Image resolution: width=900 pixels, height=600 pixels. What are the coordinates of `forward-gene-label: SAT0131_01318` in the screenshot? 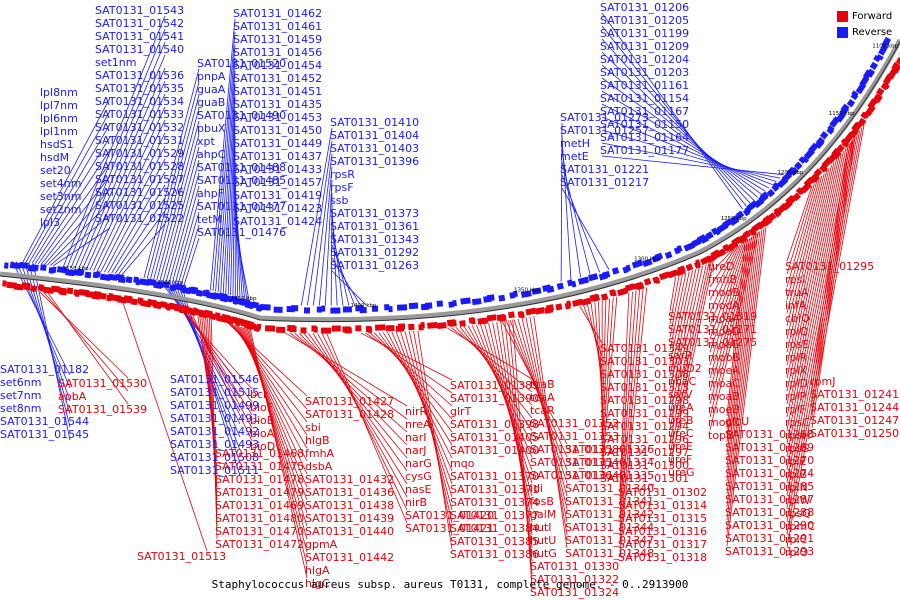 It's located at (662, 557).